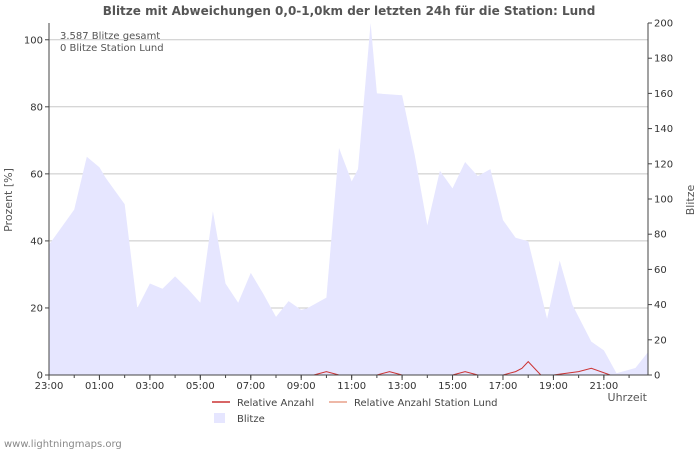 This screenshot has width=700, height=450. What do you see at coordinates (33, 40) in the screenshot?
I see `left-tick-label-100: 100` at bounding box center [33, 40].